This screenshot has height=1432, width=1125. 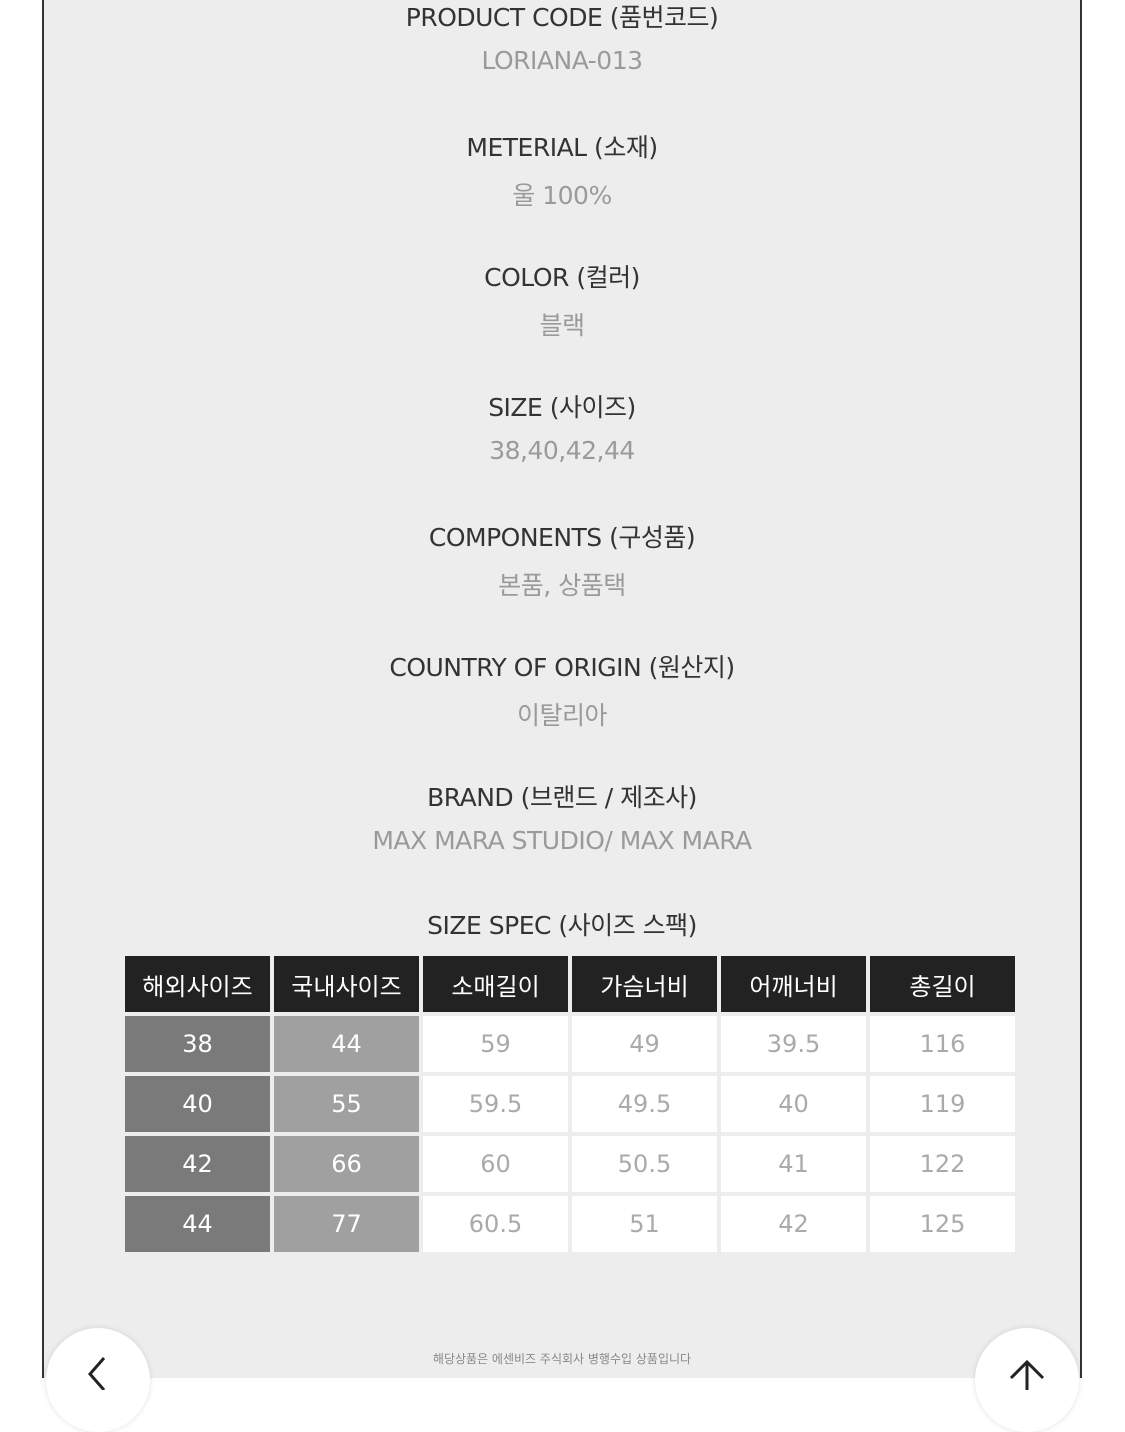 What do you see at coordinates (793, 1164) in the screenshot?
I see `table-cell: 41` at bounding box center [793, 1164].